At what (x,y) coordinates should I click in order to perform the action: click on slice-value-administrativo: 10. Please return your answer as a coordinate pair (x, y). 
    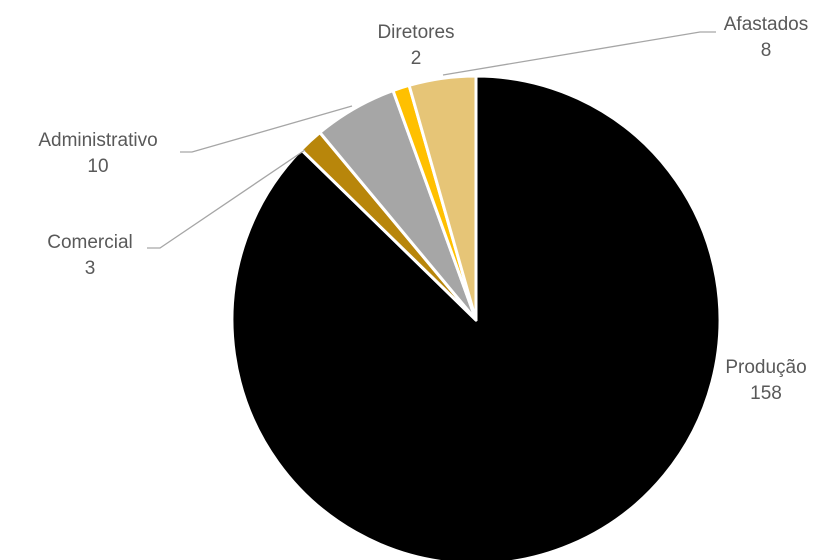
    Looking at the image, I should click on (97, 166).